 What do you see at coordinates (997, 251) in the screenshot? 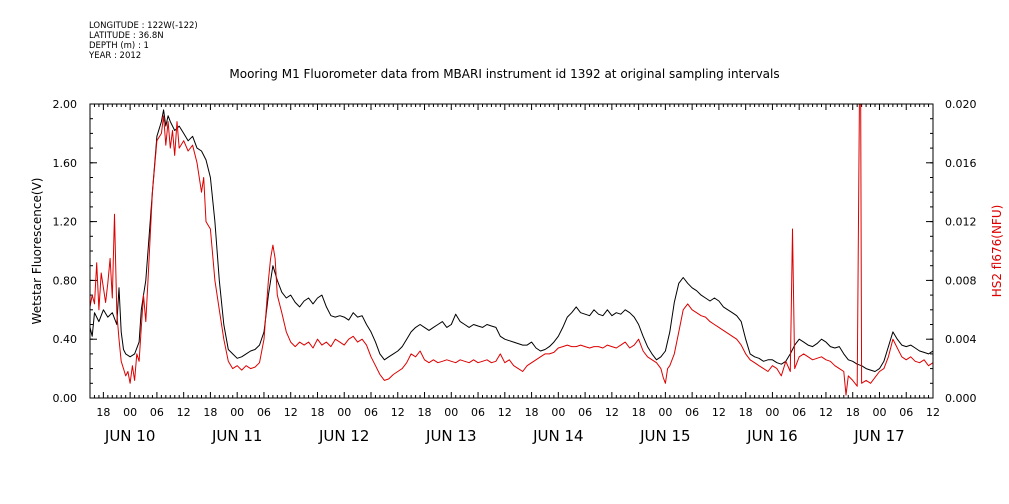
I see `y-axis-label-right: HS2 fl676(NFU)` at bounding box center [997, 251].